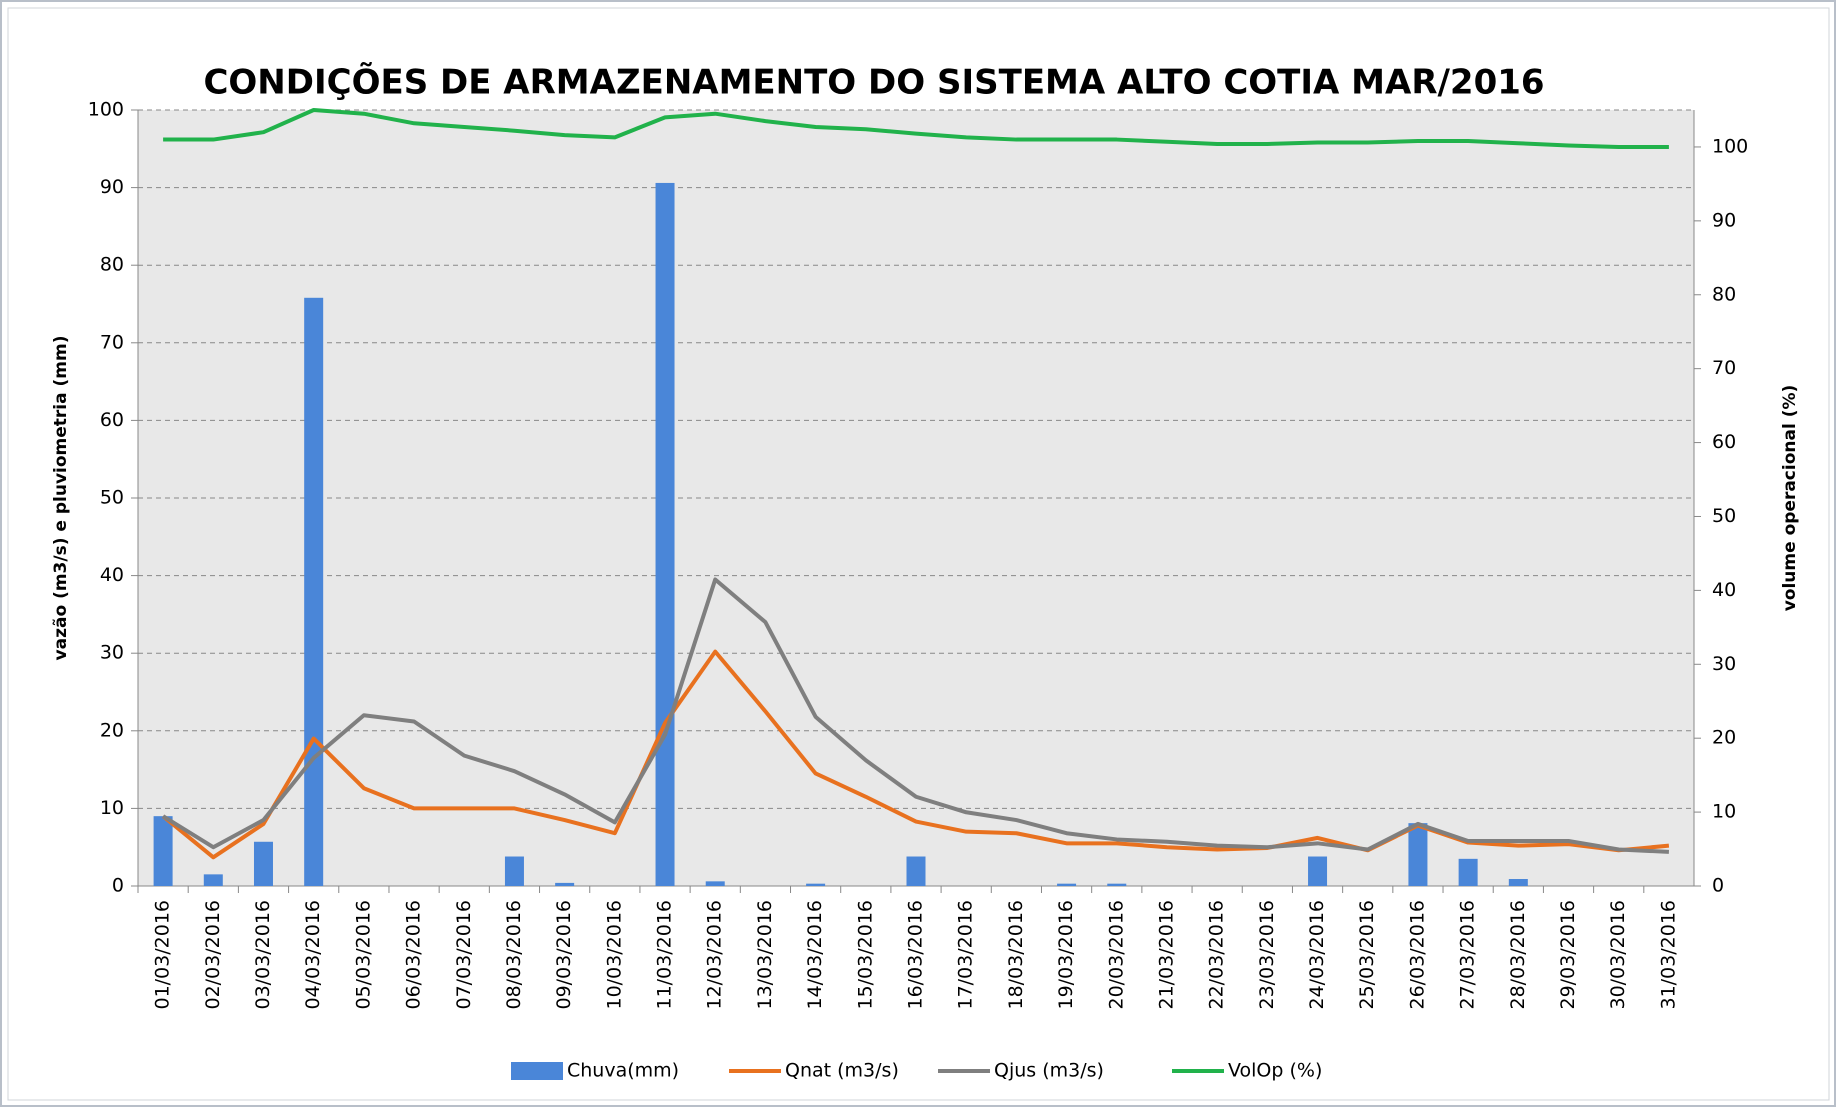 The width and height of the screenshot is (1837, 1108). I want to click on y2-tick-label: 80, so click(1724, 294).